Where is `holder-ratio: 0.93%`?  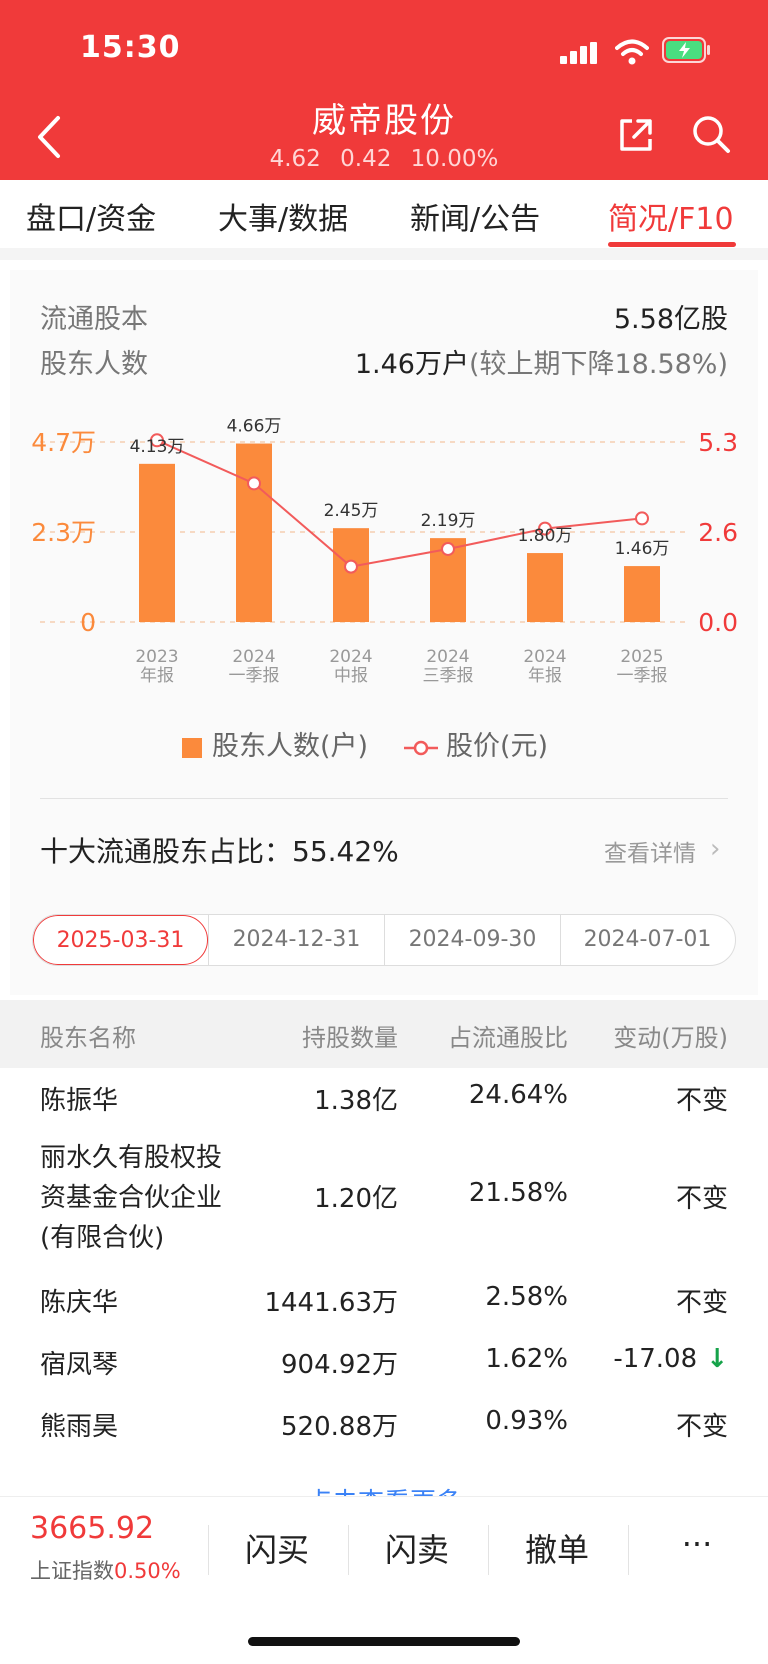 holder-ratio: 0.93% is located at coordinates (526, 1421).